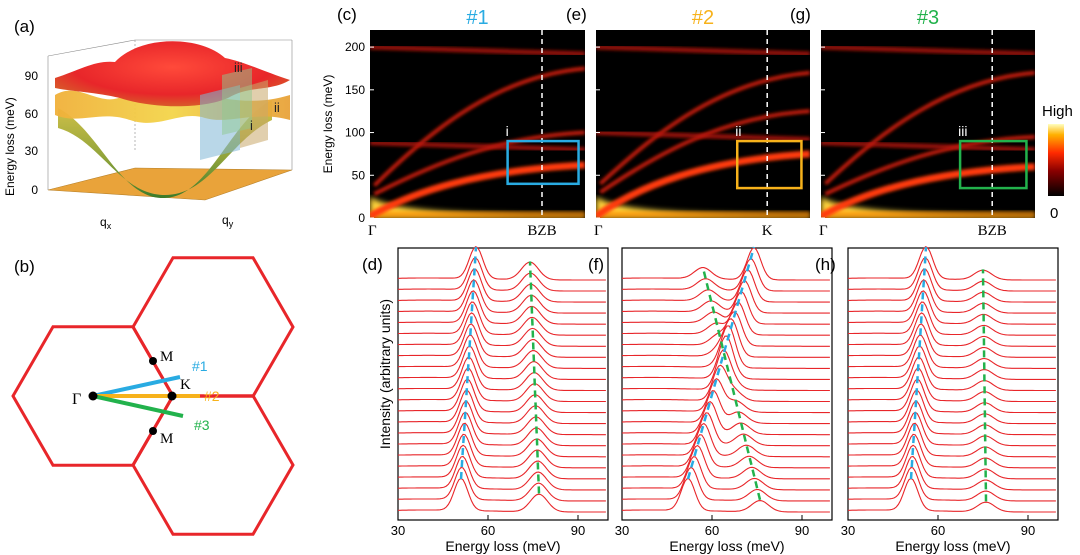 This screenshot has height=555, width=1080. Describe the element at coordinates (596, 264) in the screenshot. I see `panel-label-f: (f)` at that location.